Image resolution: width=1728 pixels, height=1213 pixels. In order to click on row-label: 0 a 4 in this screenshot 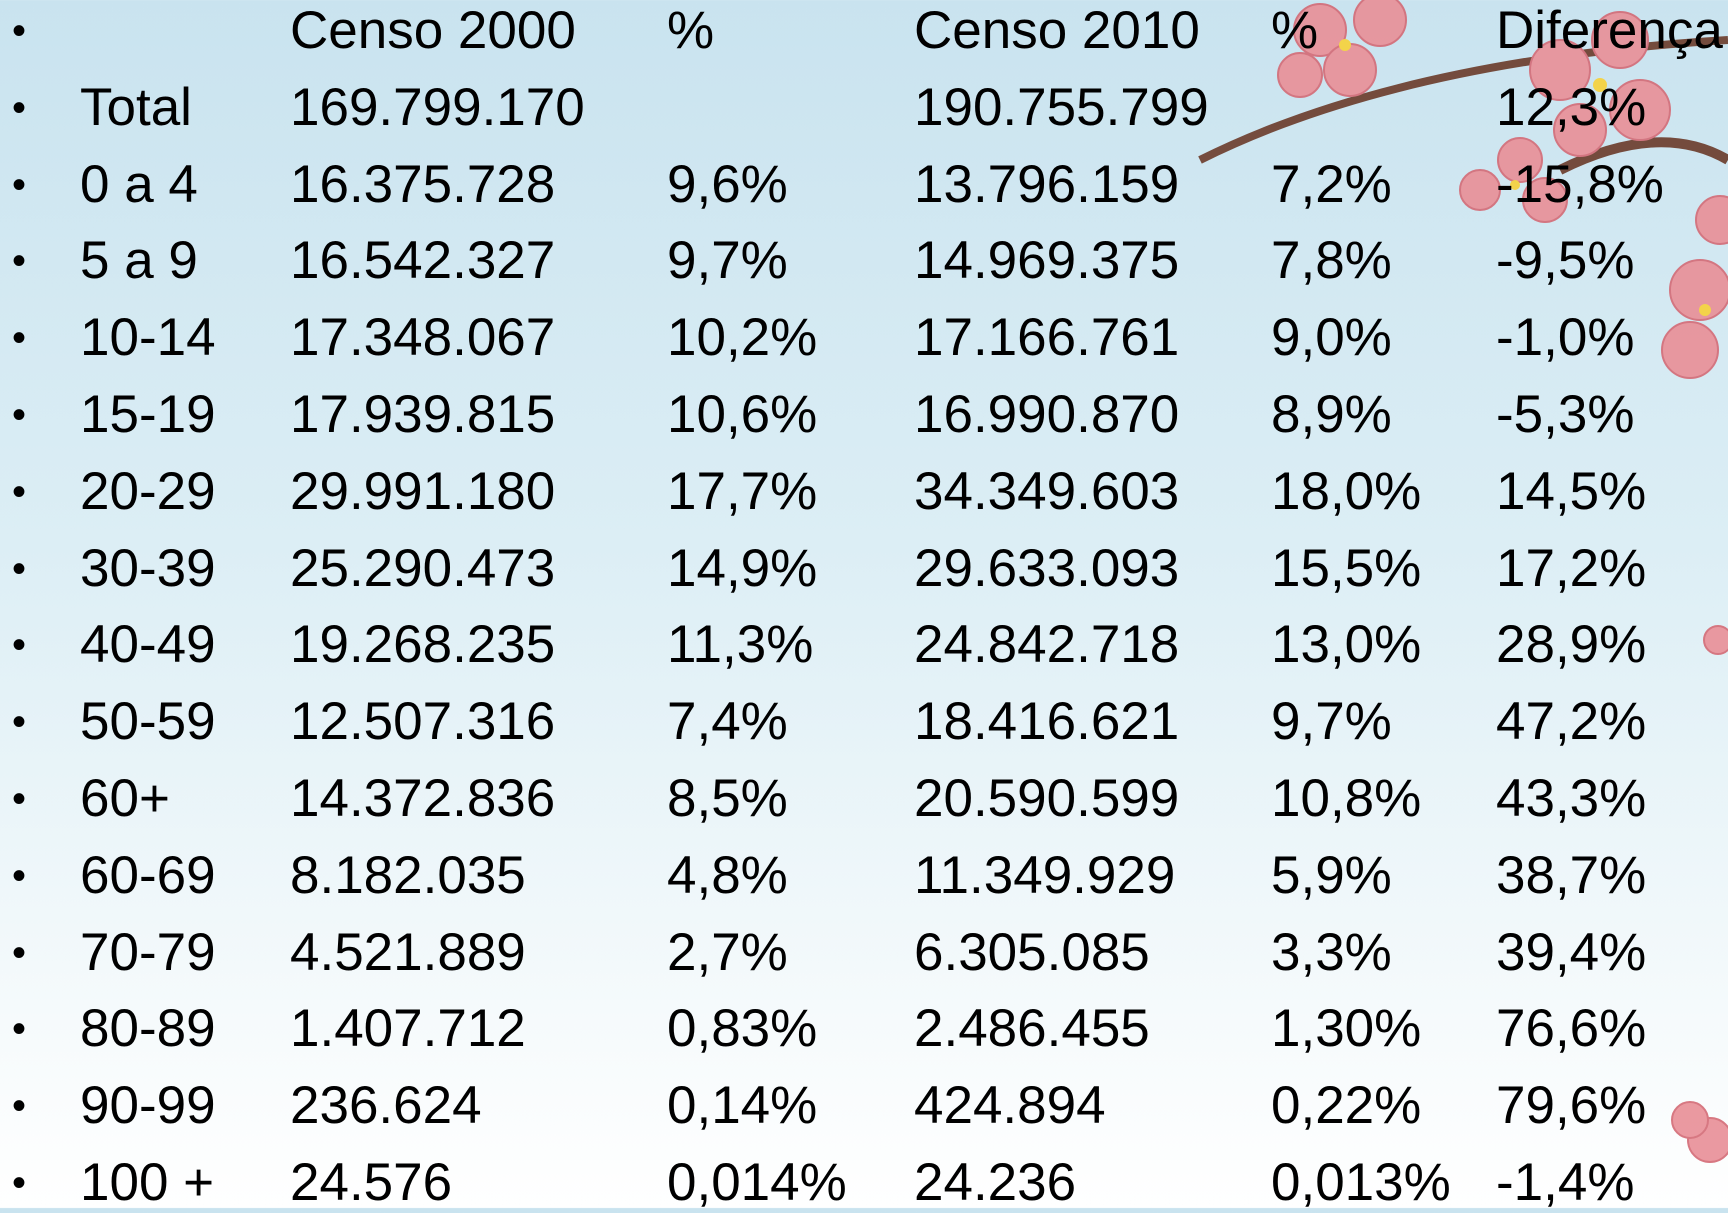, I will do `click(139, 184)`.